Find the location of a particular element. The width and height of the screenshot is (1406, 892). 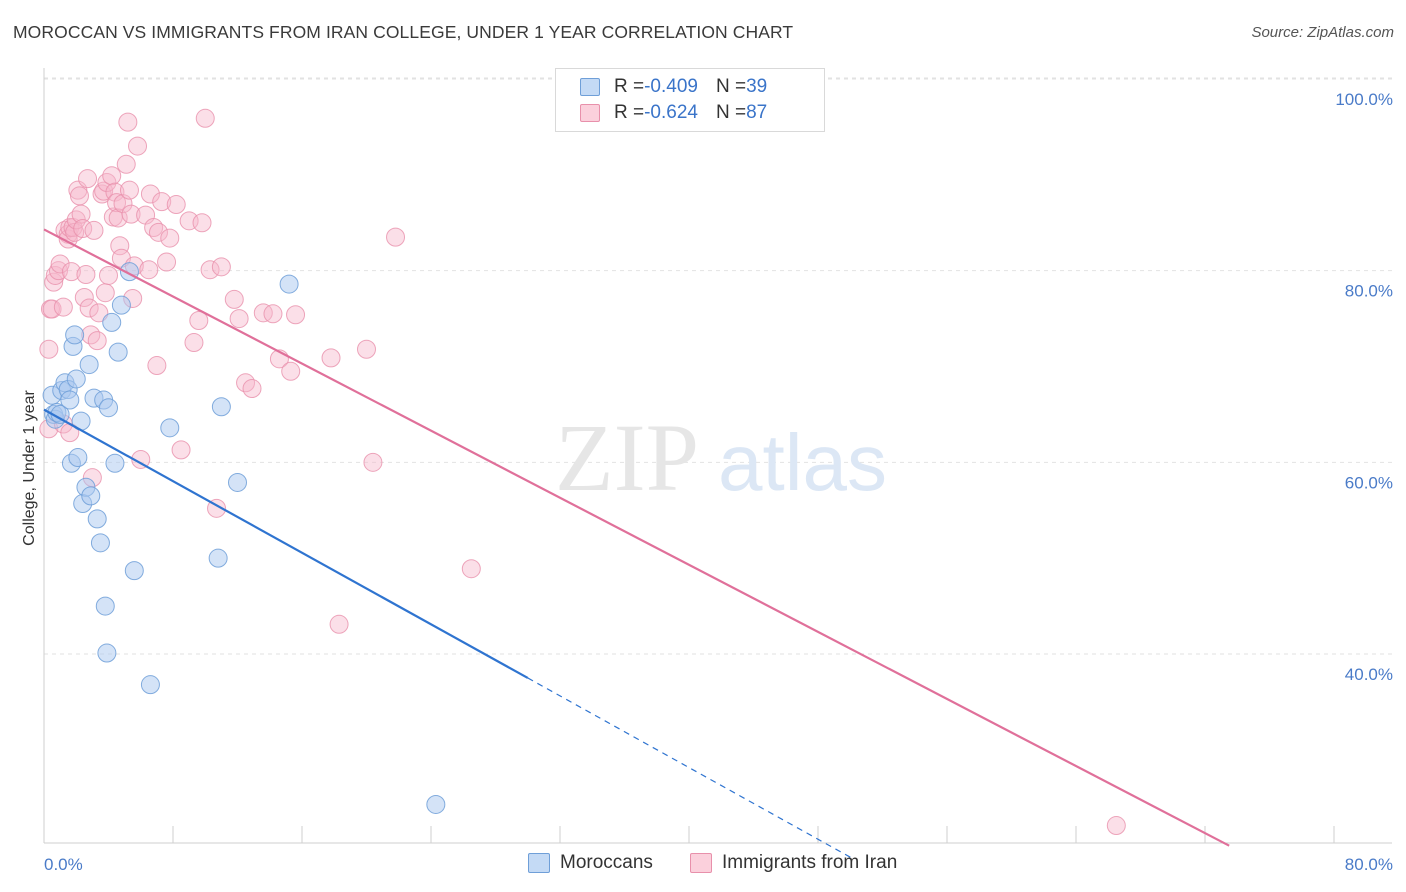

legend-swatch-pink is located at coordinates (590, 113).